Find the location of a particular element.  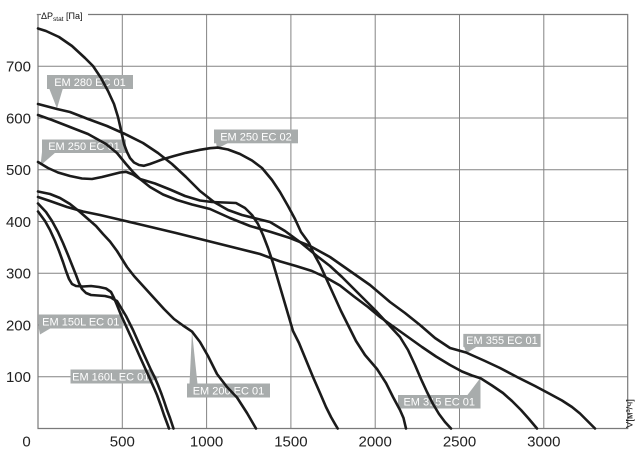

svg-text: V[м³/ч] is located at coordinates (630, 413).